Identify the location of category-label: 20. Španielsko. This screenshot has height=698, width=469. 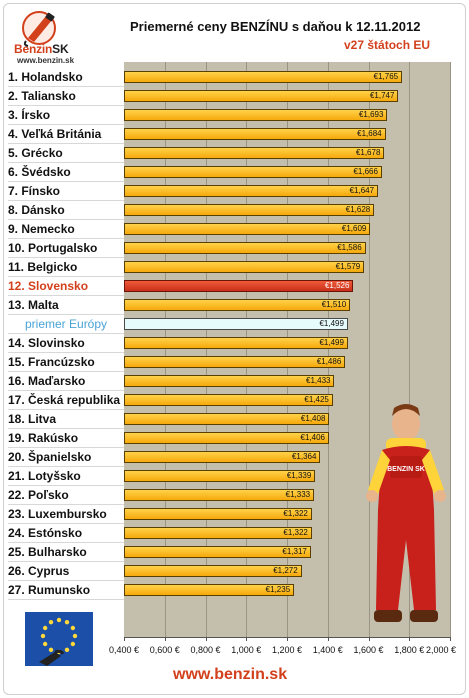
(50, 457).